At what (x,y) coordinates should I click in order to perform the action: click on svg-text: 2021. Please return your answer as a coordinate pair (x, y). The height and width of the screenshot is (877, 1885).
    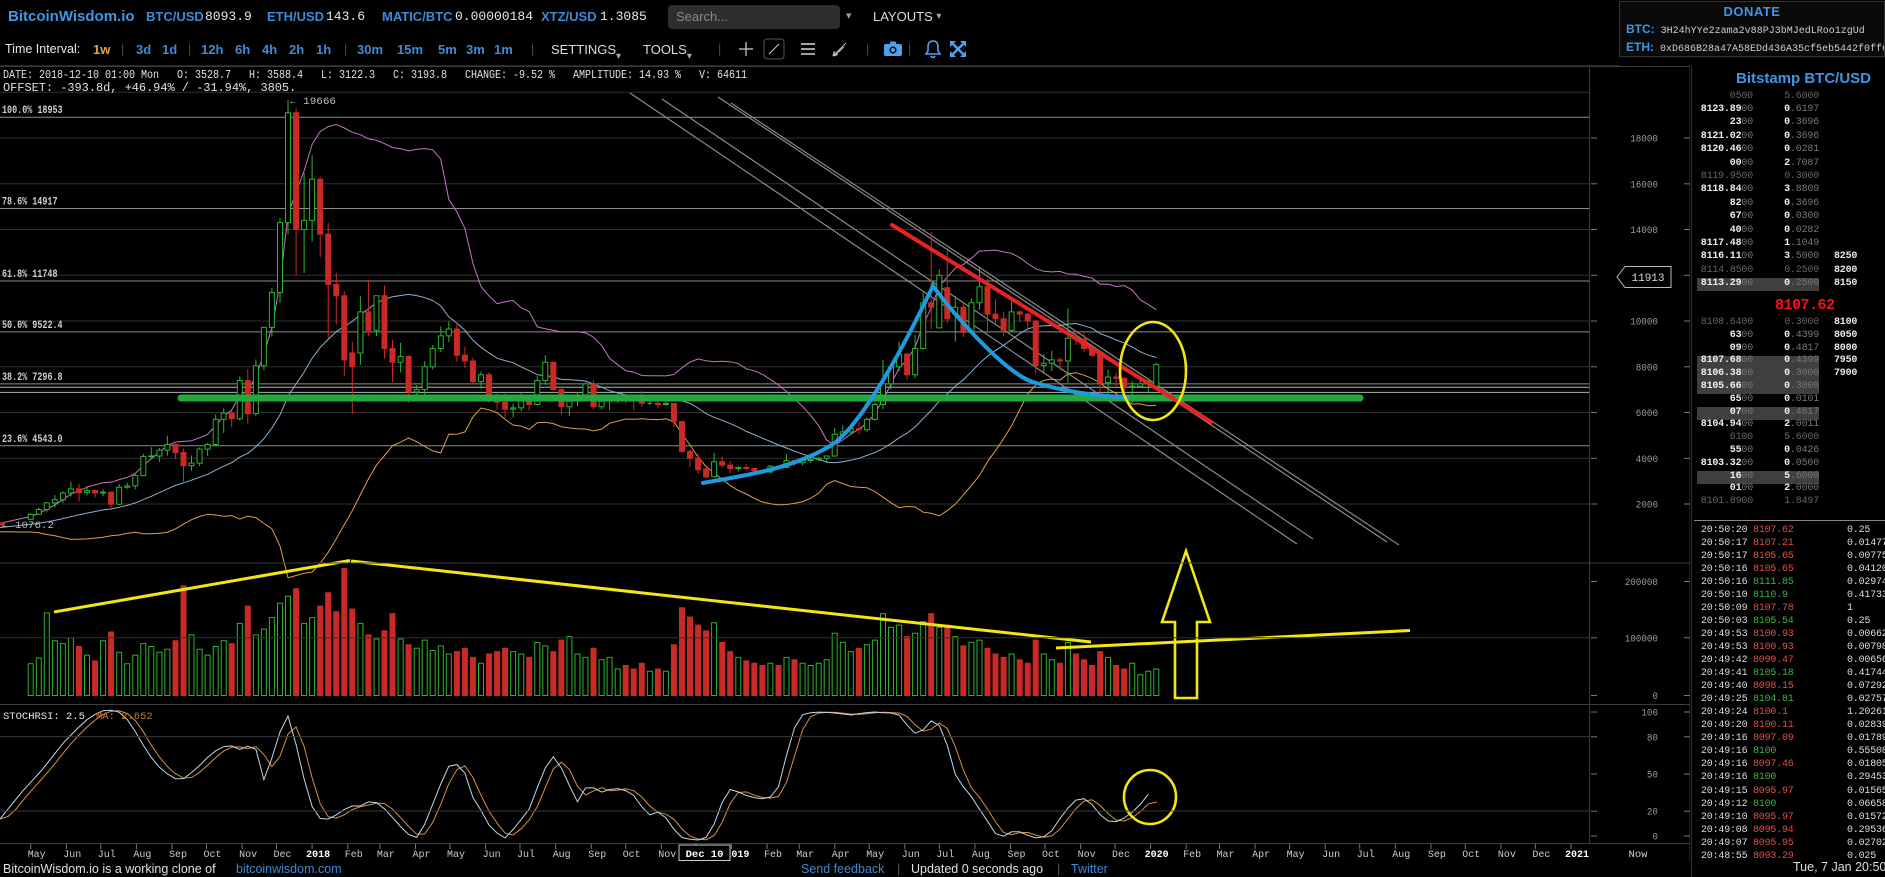
    Looking at the image, I should click on (1577, 855).